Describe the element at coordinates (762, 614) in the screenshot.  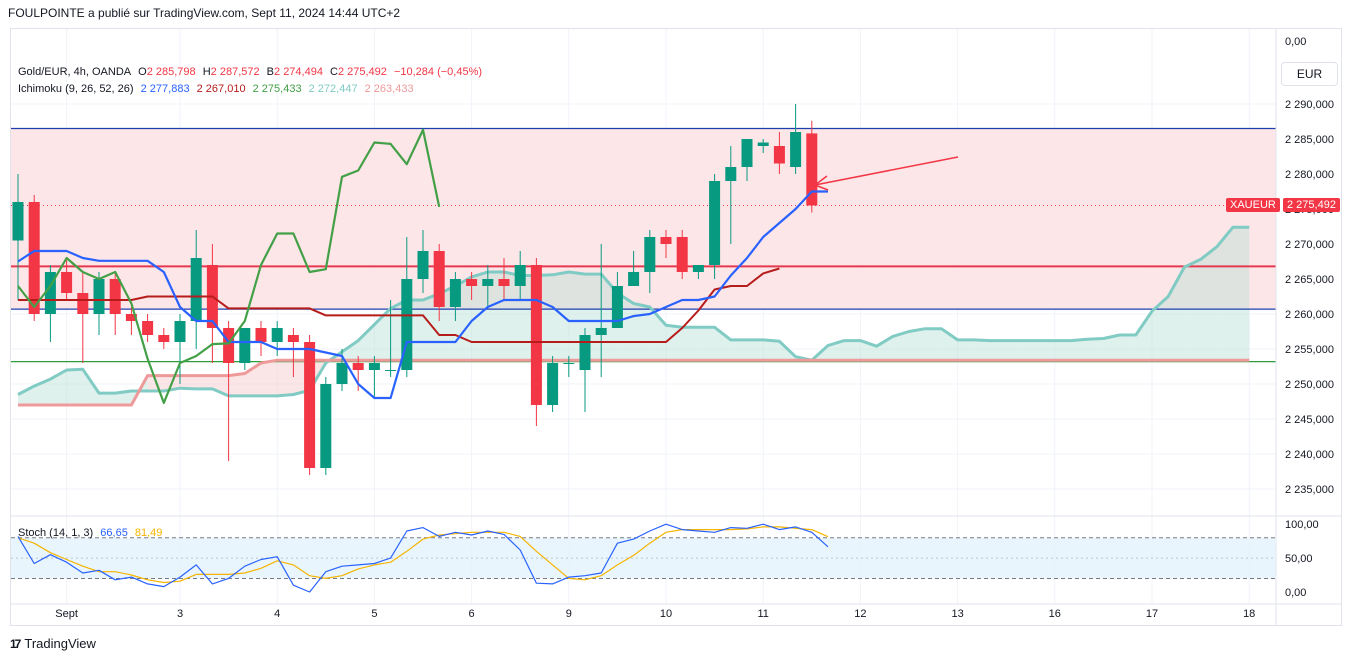
I see `time-tick-label: 11` at that location.